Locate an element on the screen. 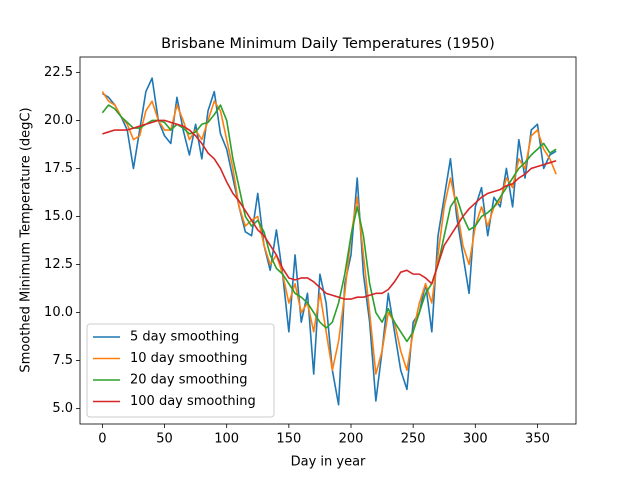 This screenshot has height=480, width=640. x-tick-label: 300 is located at coordinates (475, 439).